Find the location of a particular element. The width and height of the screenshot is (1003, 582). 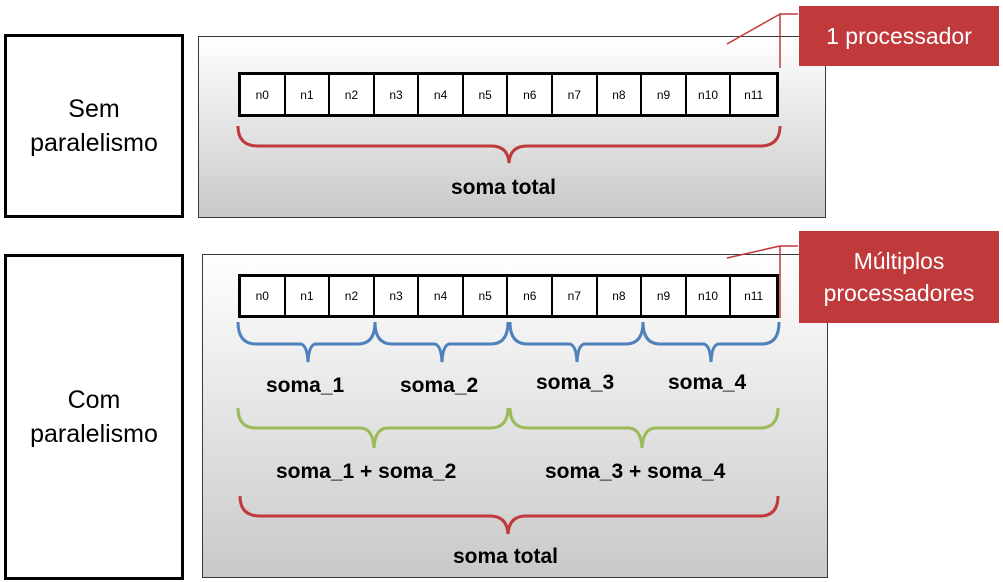

array-sequential: n0 n1 n2 n3 n4 n5 n6 n7 n8 n9 n10 n11 is located at coordinates (508, 94).